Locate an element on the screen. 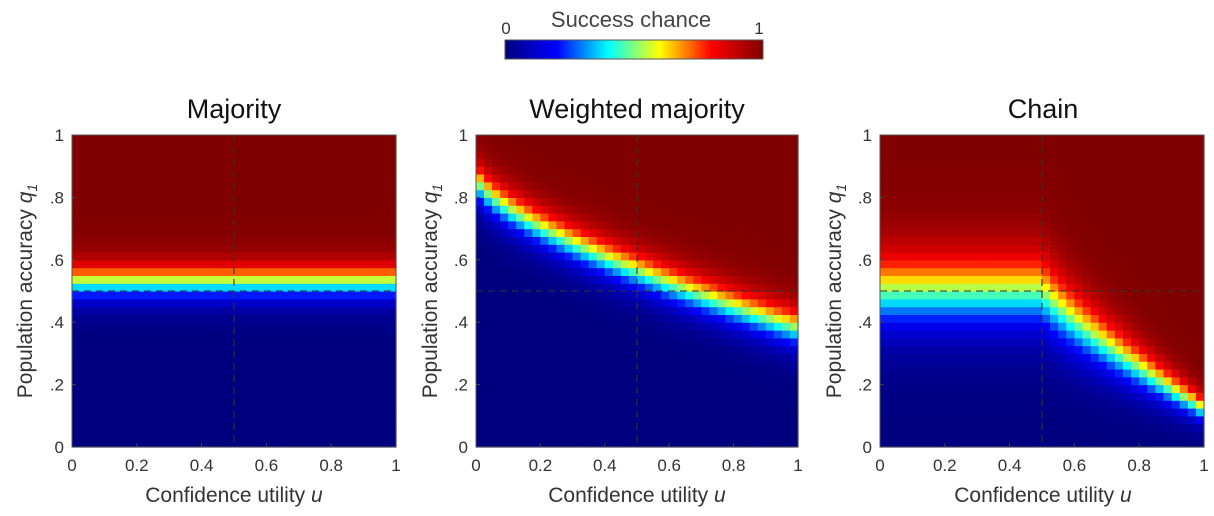 The width and height of the screenshot is (1214, 516). y-axis-label: Population accuracy q1 is located at coordinates (27, 291).